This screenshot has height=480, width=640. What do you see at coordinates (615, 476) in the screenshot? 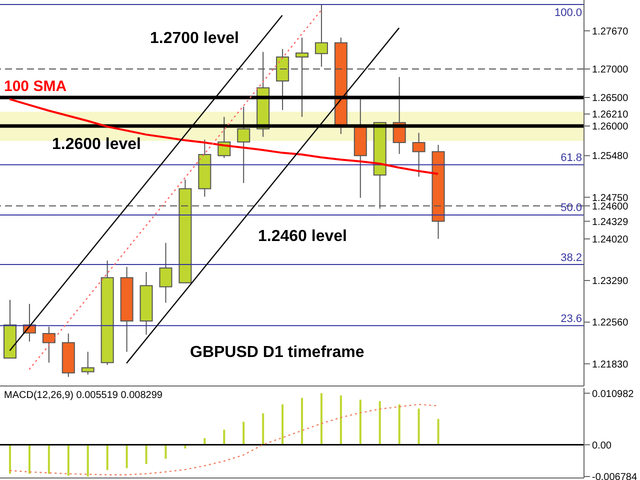
I see `y-tick-label: -0.006784` at bounding box center [615, 476].